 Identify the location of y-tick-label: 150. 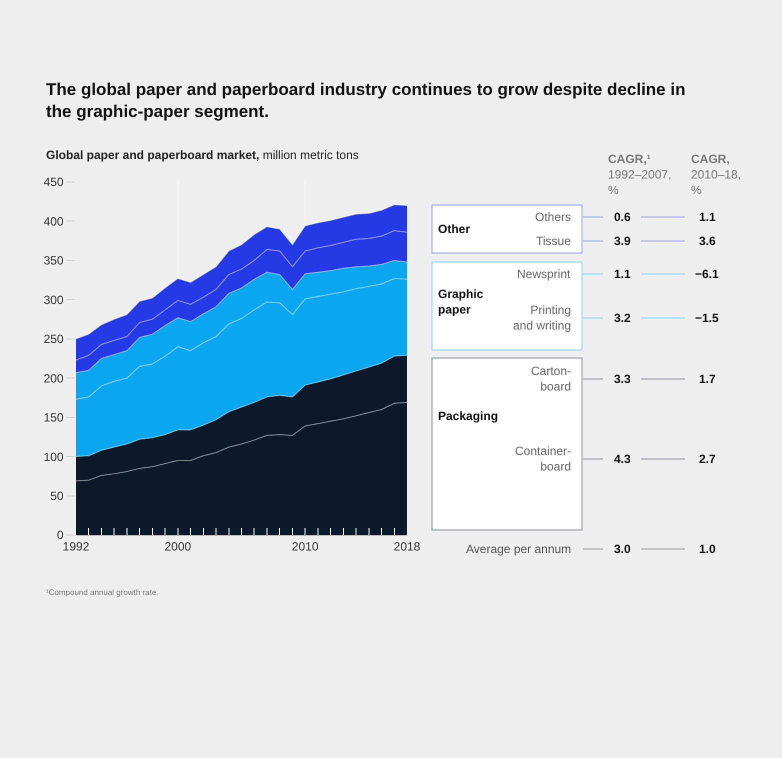
(54, 417).